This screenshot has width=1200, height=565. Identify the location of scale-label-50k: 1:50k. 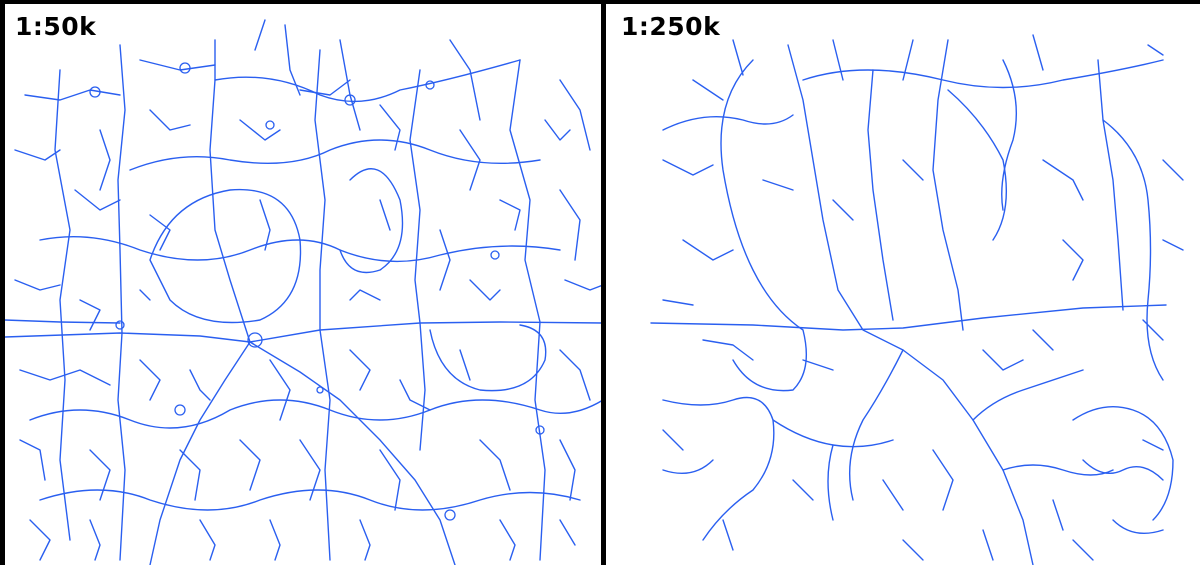
(56, 26).